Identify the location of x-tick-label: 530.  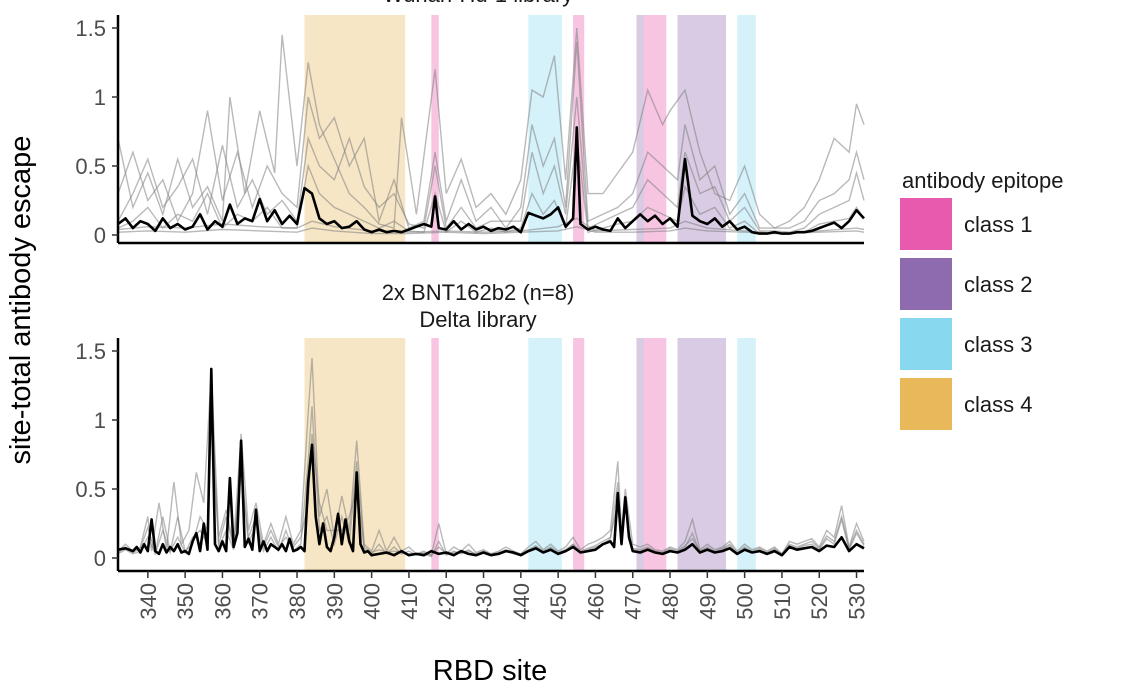
(857, 601).